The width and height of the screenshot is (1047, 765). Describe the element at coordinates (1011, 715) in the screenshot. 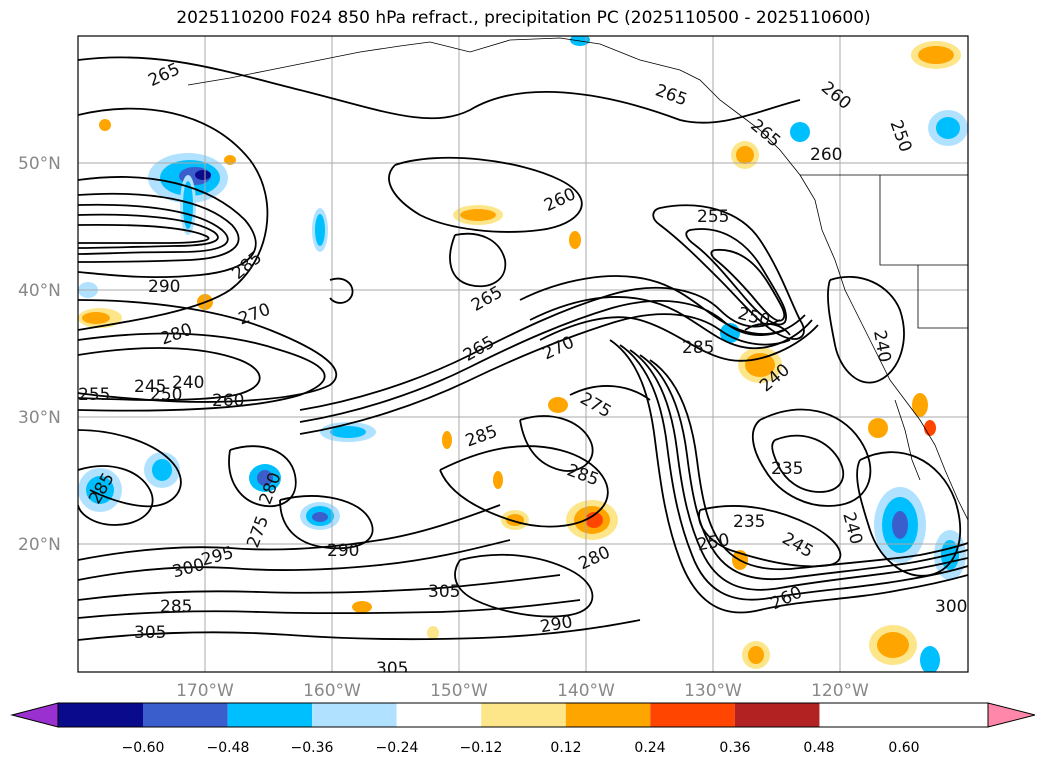

I see `colorbar-extend-right` at that location.